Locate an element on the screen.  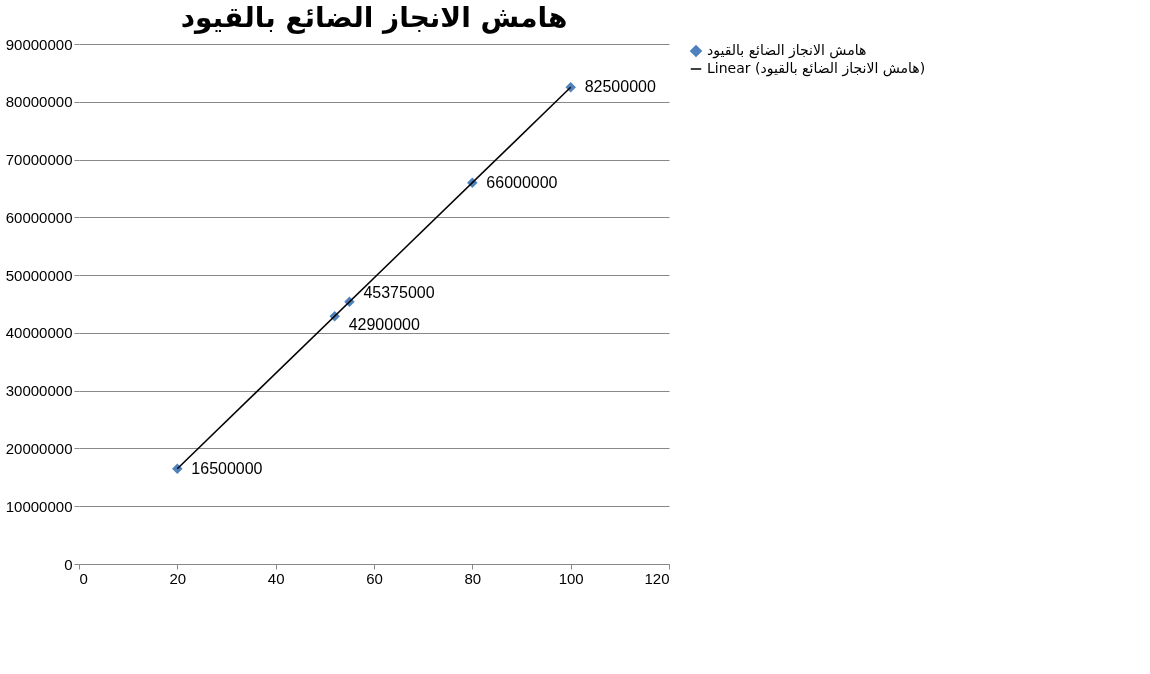
x-tick-label: 60 is located at coordinates (374, 578).